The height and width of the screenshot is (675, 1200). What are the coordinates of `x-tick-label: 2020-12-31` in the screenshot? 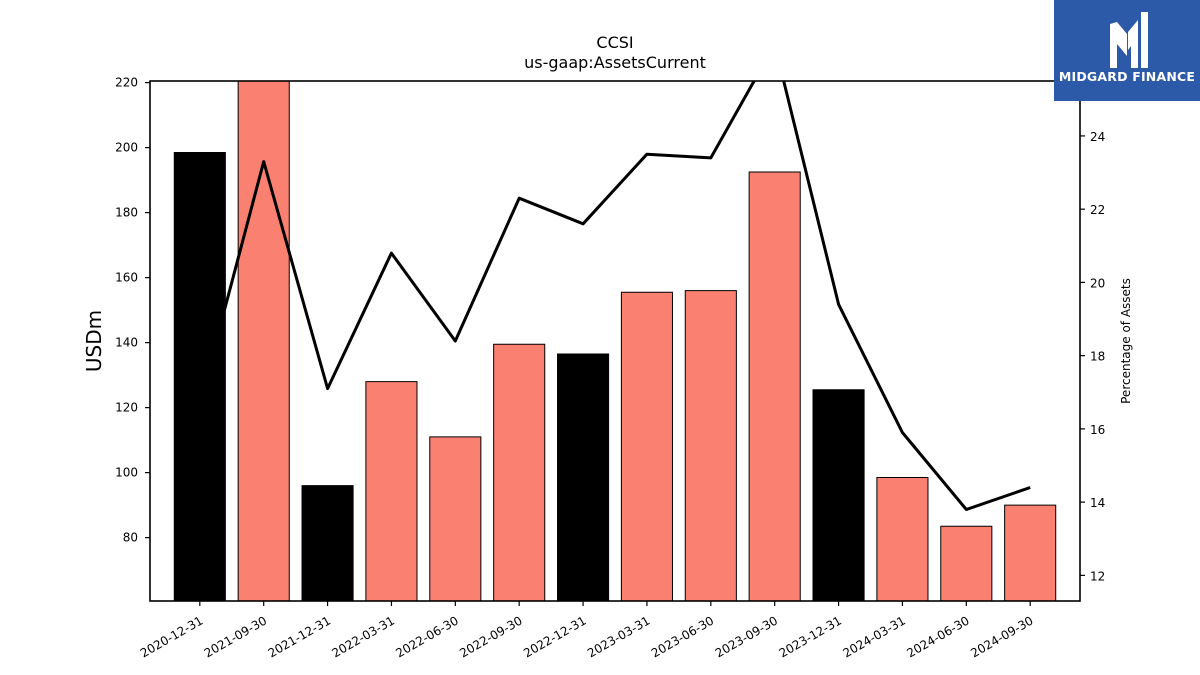 It's located at (171, 636).